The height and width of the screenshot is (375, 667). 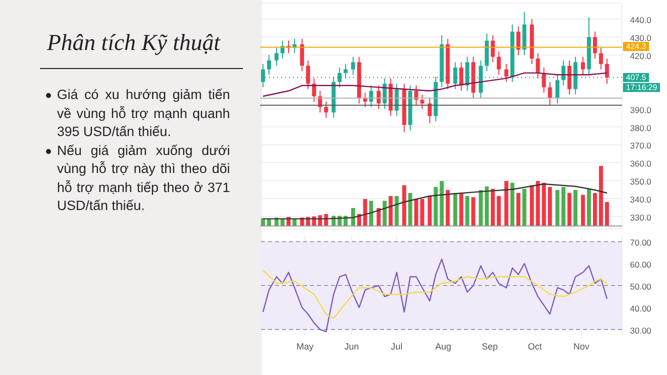 I want to click on y-tick-label: 70.00, so click(x=641, y=243).